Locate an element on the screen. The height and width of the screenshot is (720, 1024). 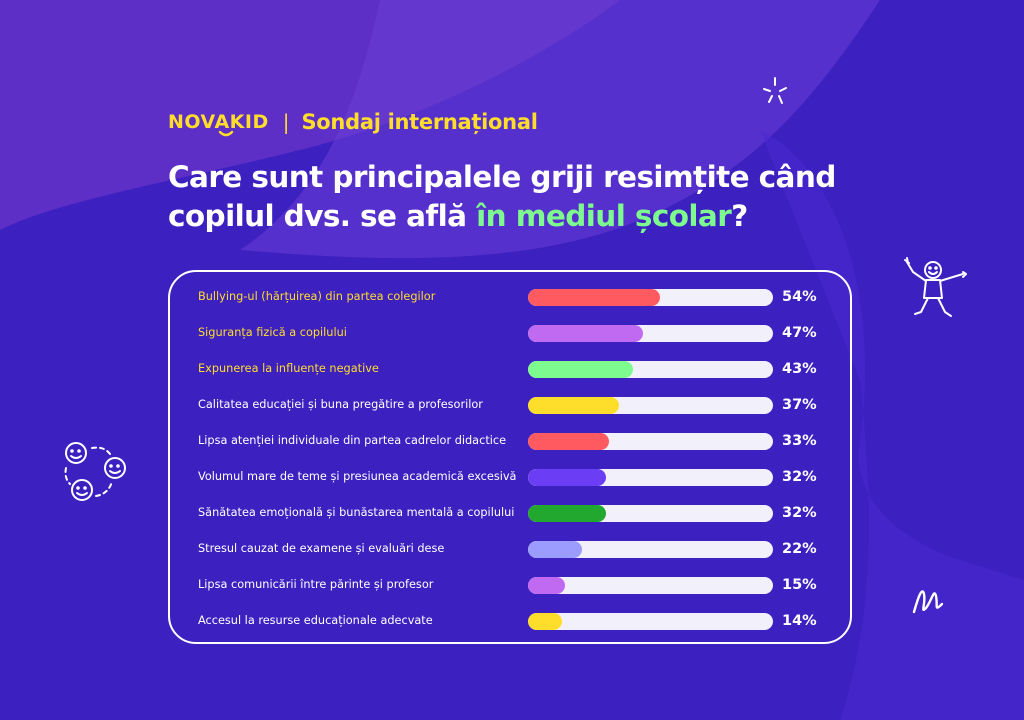
value-label: 47% is located at coordinates (799, 333).